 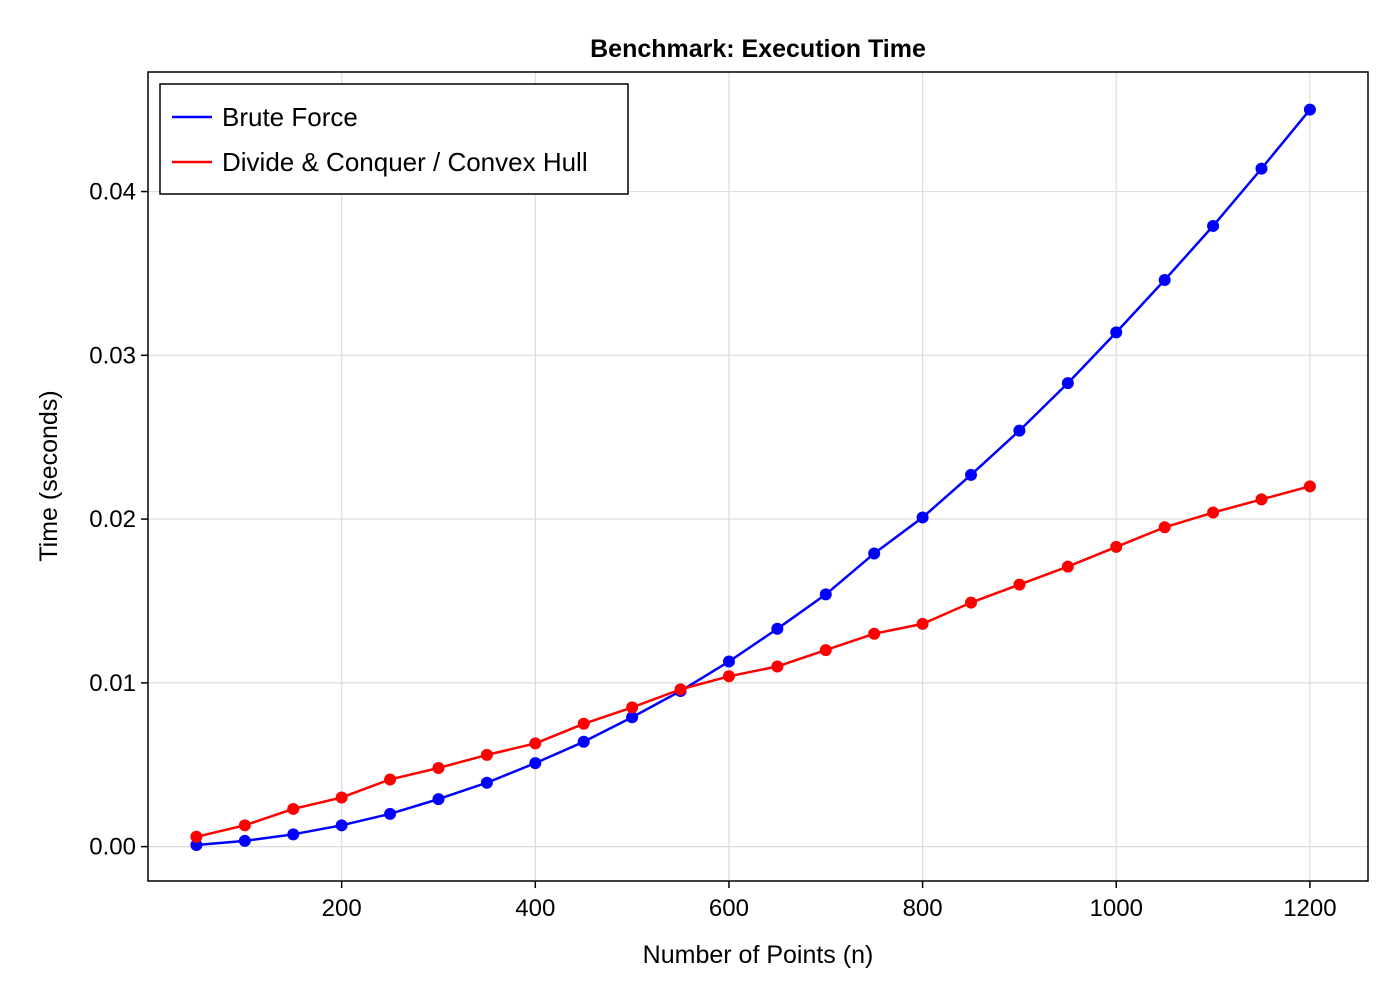 I want to click on y-tick-label: 0.01, so click(x=112, y=683).